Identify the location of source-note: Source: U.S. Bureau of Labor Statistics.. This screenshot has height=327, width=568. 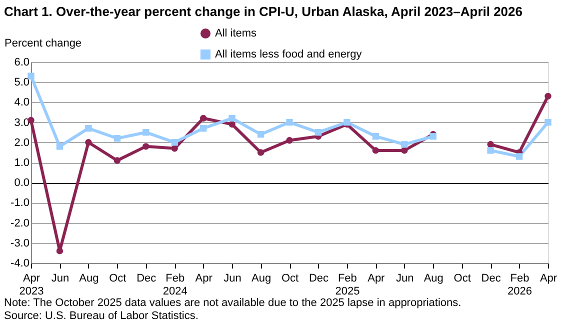
(101, 316).